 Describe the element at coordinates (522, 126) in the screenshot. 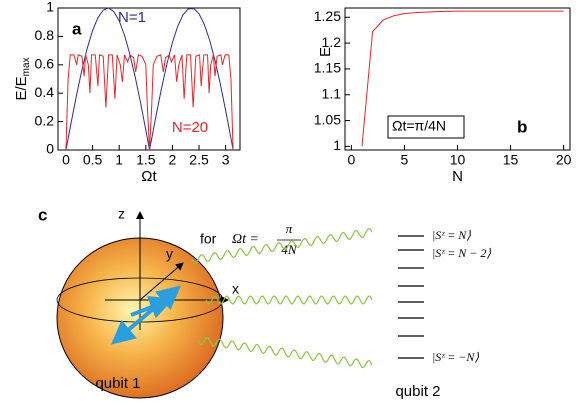

I see `panel-label: b` at that location.